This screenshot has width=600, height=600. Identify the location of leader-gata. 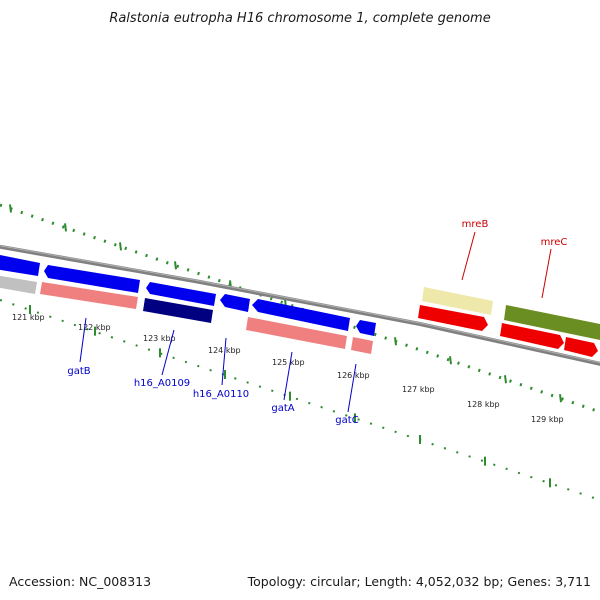
(288, 376).